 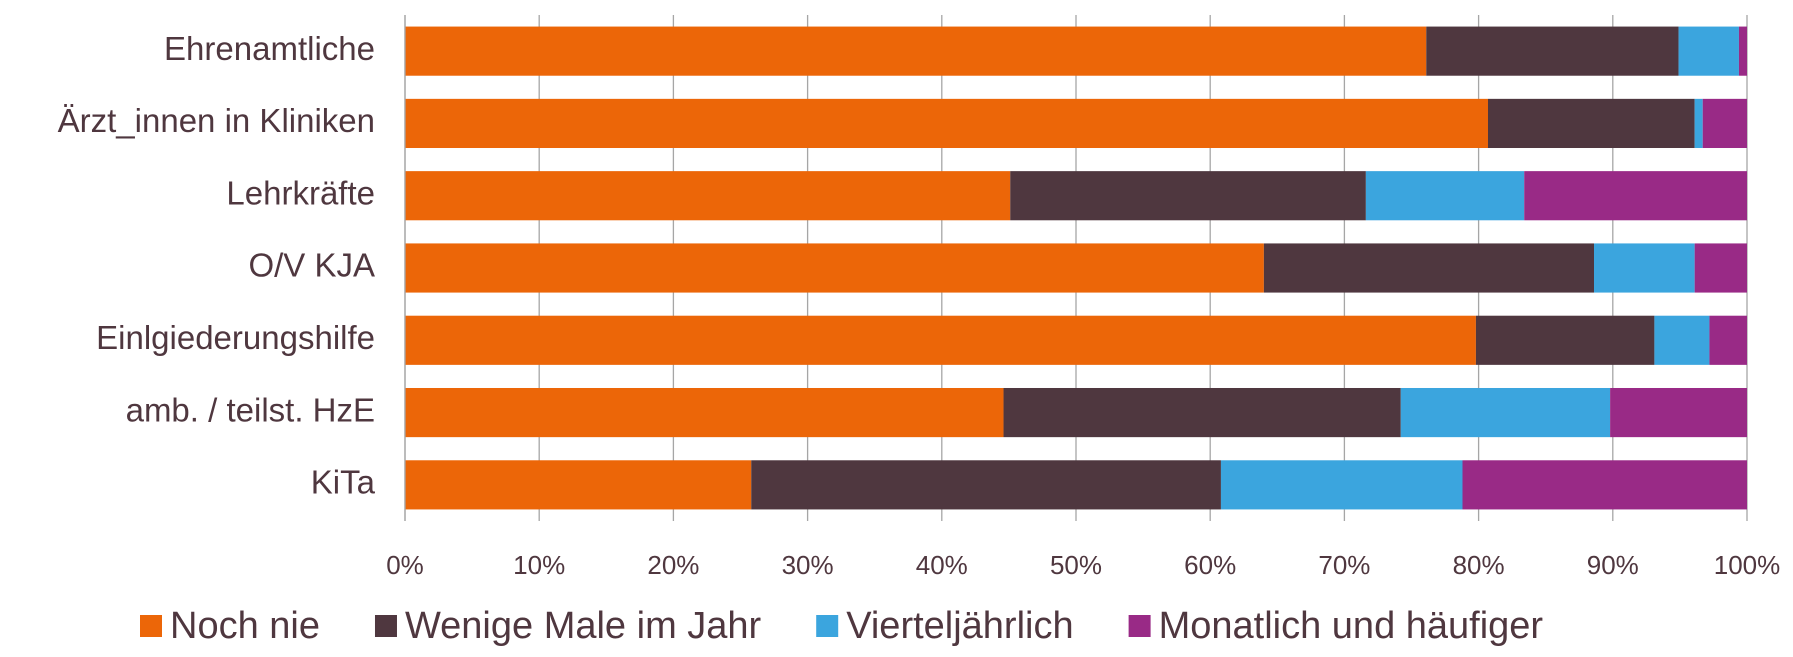 What do you see at coordinates (1344, 565) in the screenshot?
I see `x-tick-label: 70%` at bounding box center [1344, 565].